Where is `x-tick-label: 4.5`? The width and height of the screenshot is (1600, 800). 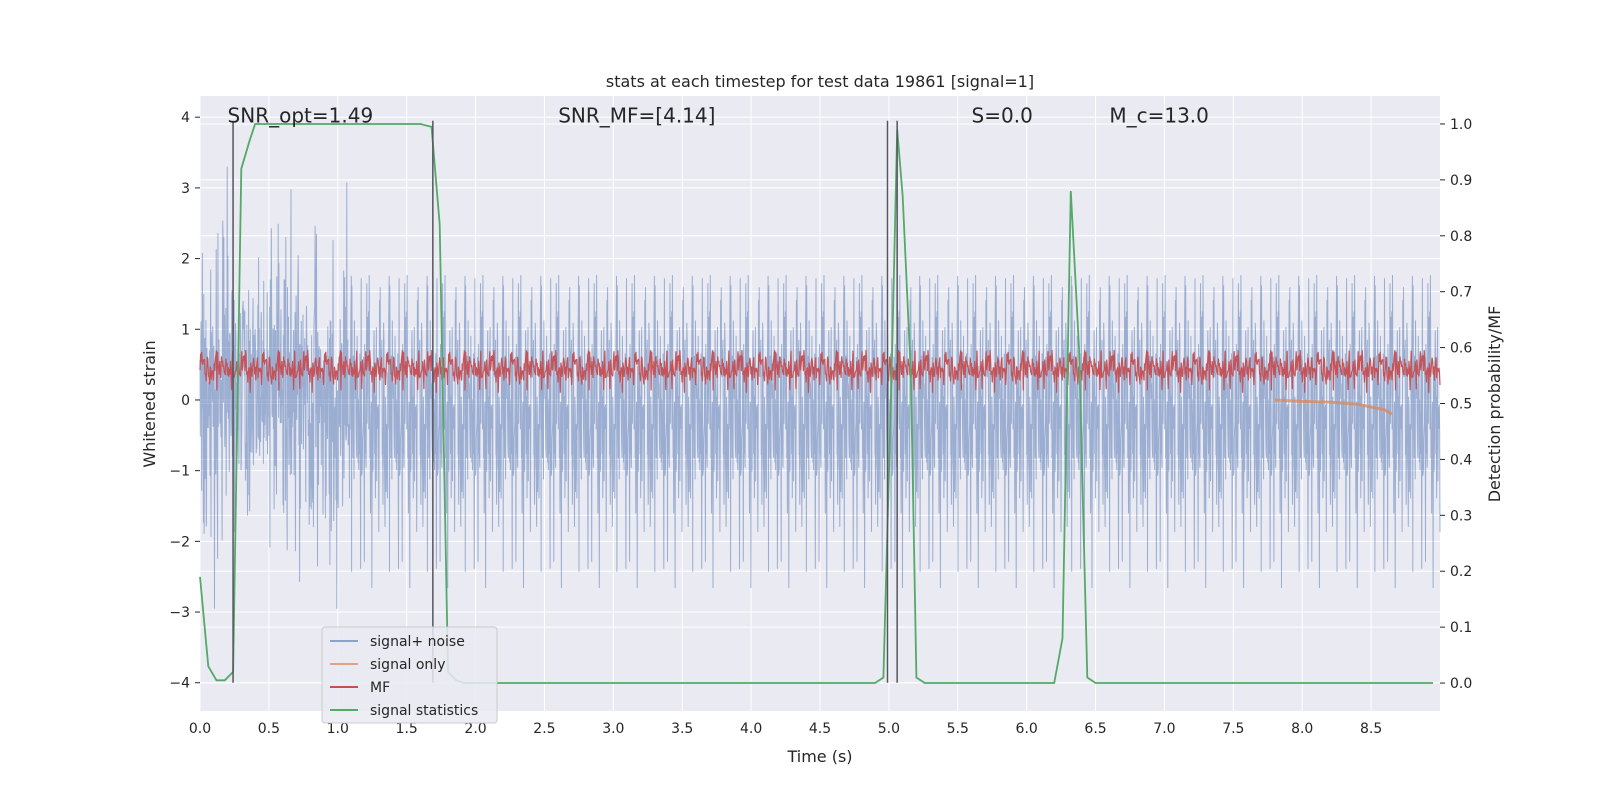
x-tick-label: 4.5 is located at coordinates (820, 729).